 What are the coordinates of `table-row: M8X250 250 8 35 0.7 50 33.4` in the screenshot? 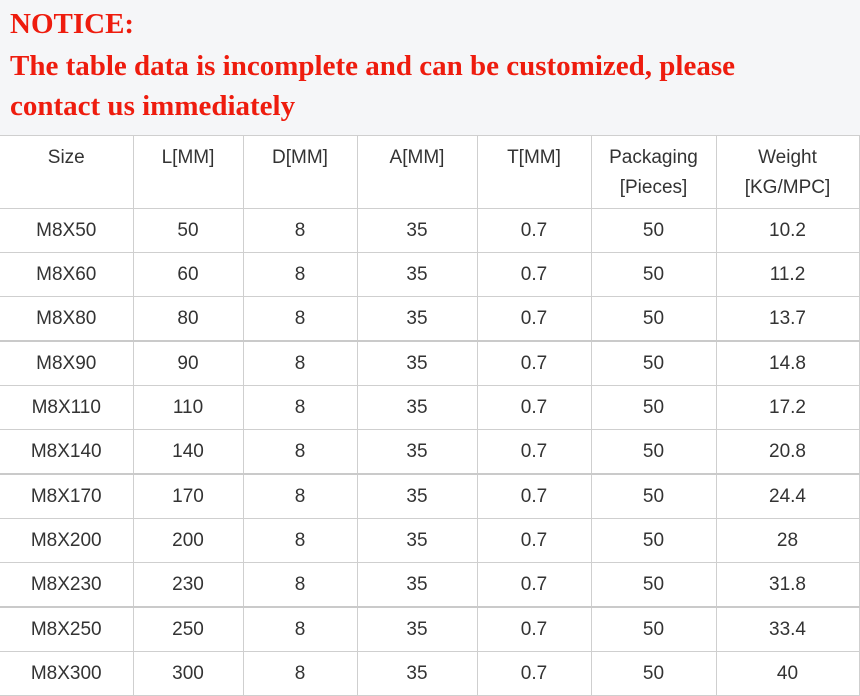 It's located at (430, 629).